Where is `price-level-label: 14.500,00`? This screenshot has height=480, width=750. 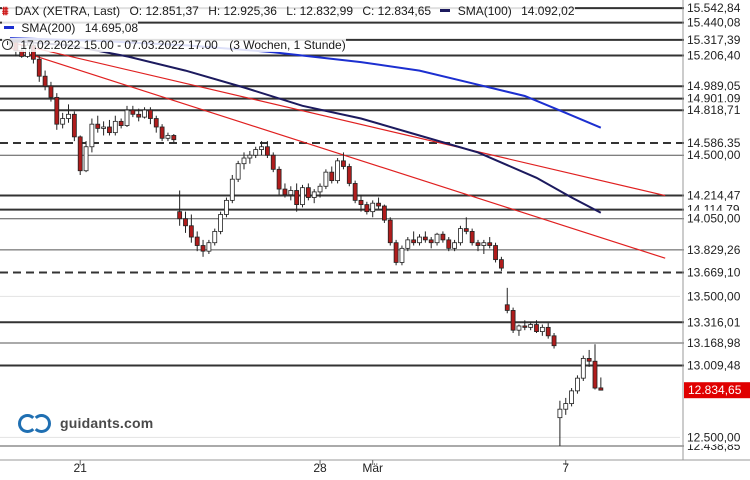
price-level-label: 14.500,00 is located at coordinates (714, 155).